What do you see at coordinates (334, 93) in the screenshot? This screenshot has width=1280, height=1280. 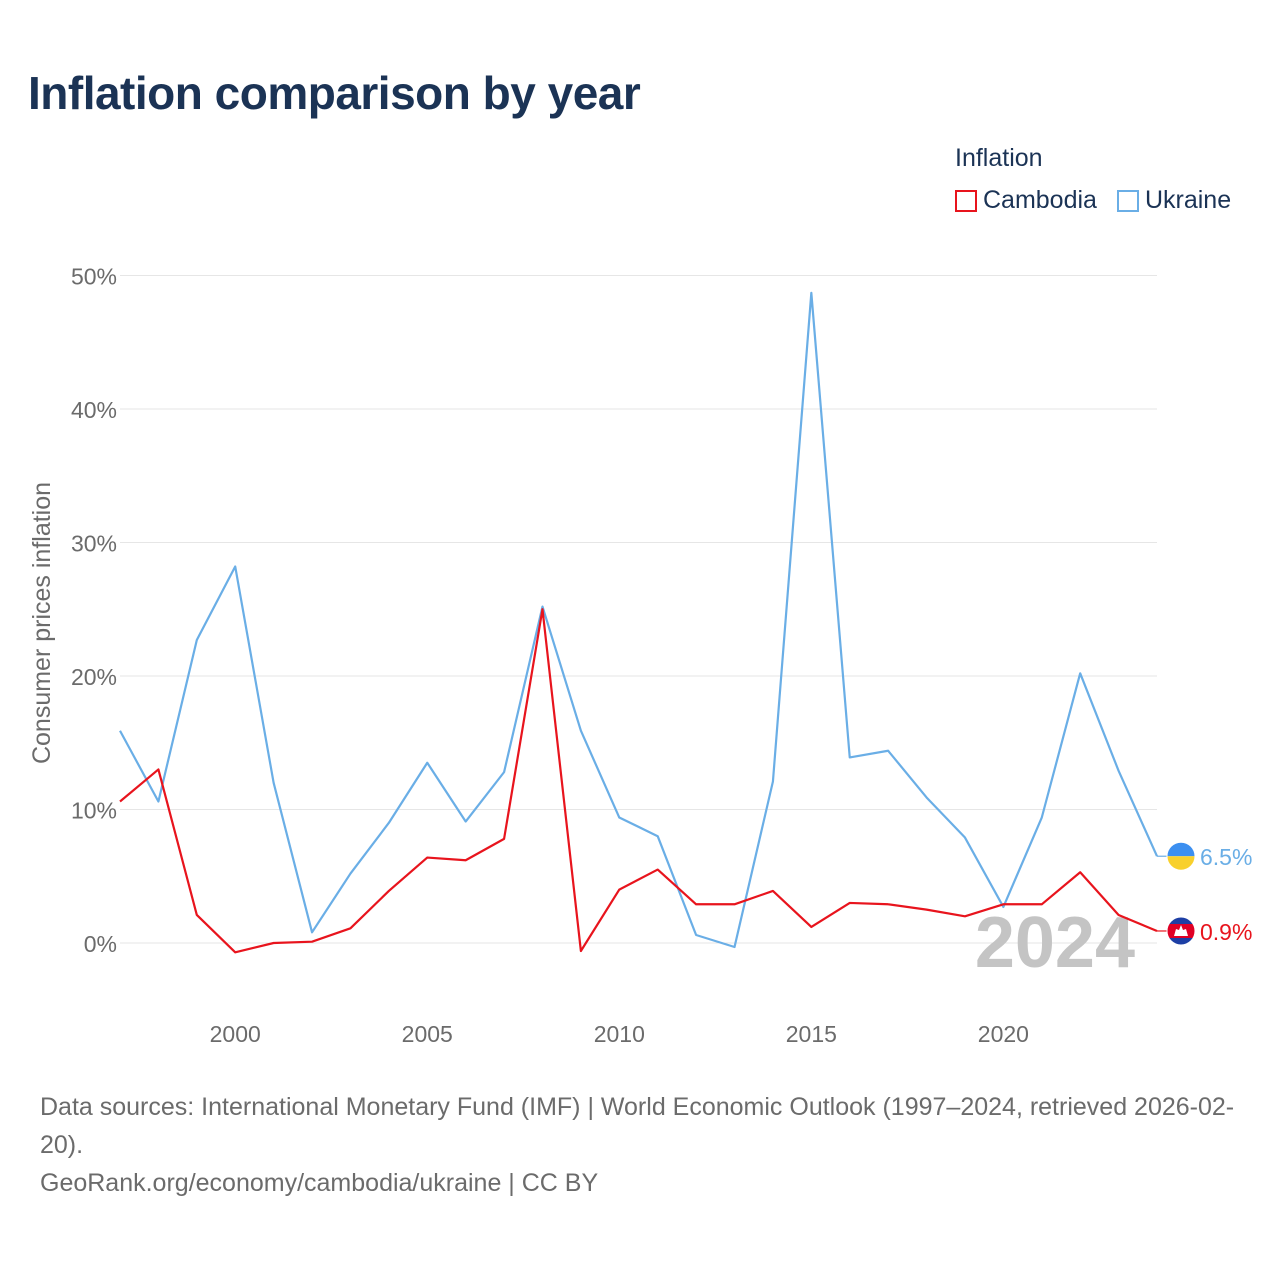 I see `chart-title: Inflation comparison by year` at bounding box center [334, 93].